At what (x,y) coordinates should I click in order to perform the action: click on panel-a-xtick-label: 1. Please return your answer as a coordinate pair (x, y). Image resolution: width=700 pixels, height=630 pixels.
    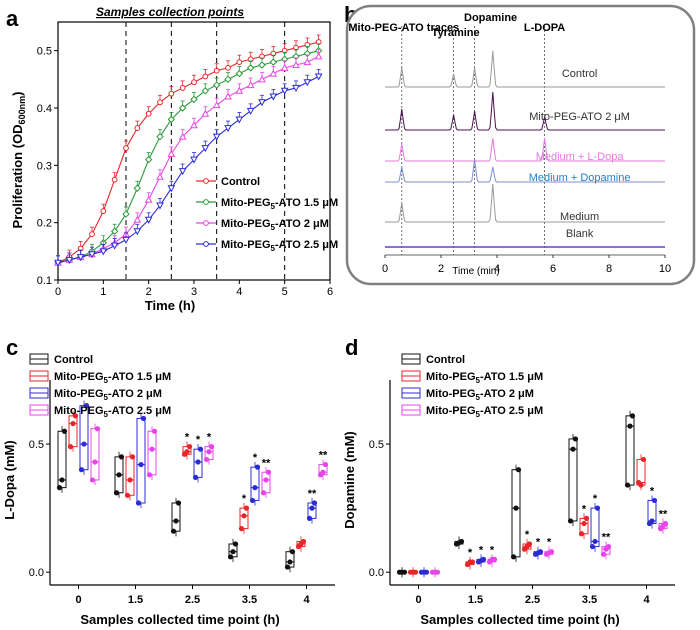
    Looking at the image, I should click on (103, 292).